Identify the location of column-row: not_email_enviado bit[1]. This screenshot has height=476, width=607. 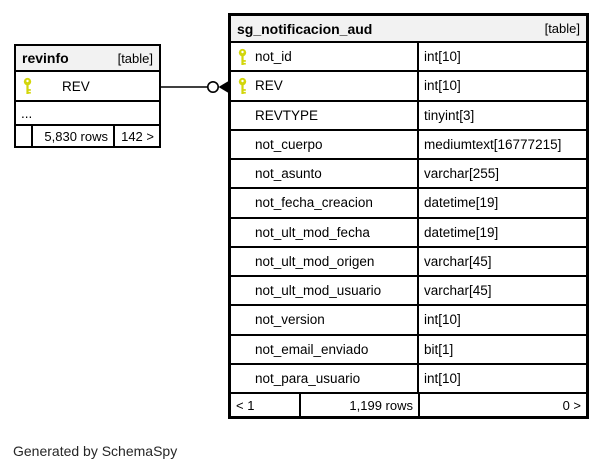
(408, 350).